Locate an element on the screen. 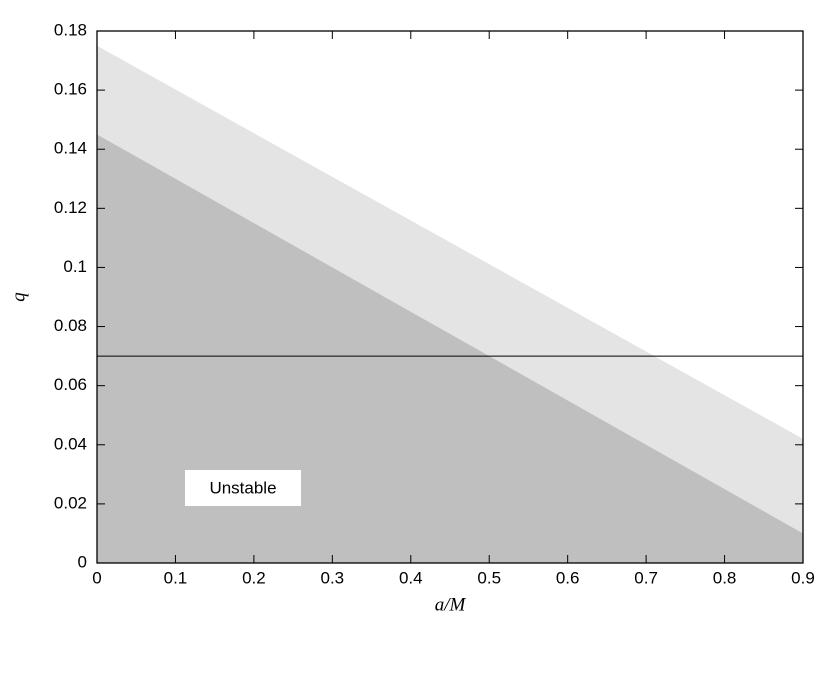  y-tick-label: 0.16 is located at coordinates (70, 89).